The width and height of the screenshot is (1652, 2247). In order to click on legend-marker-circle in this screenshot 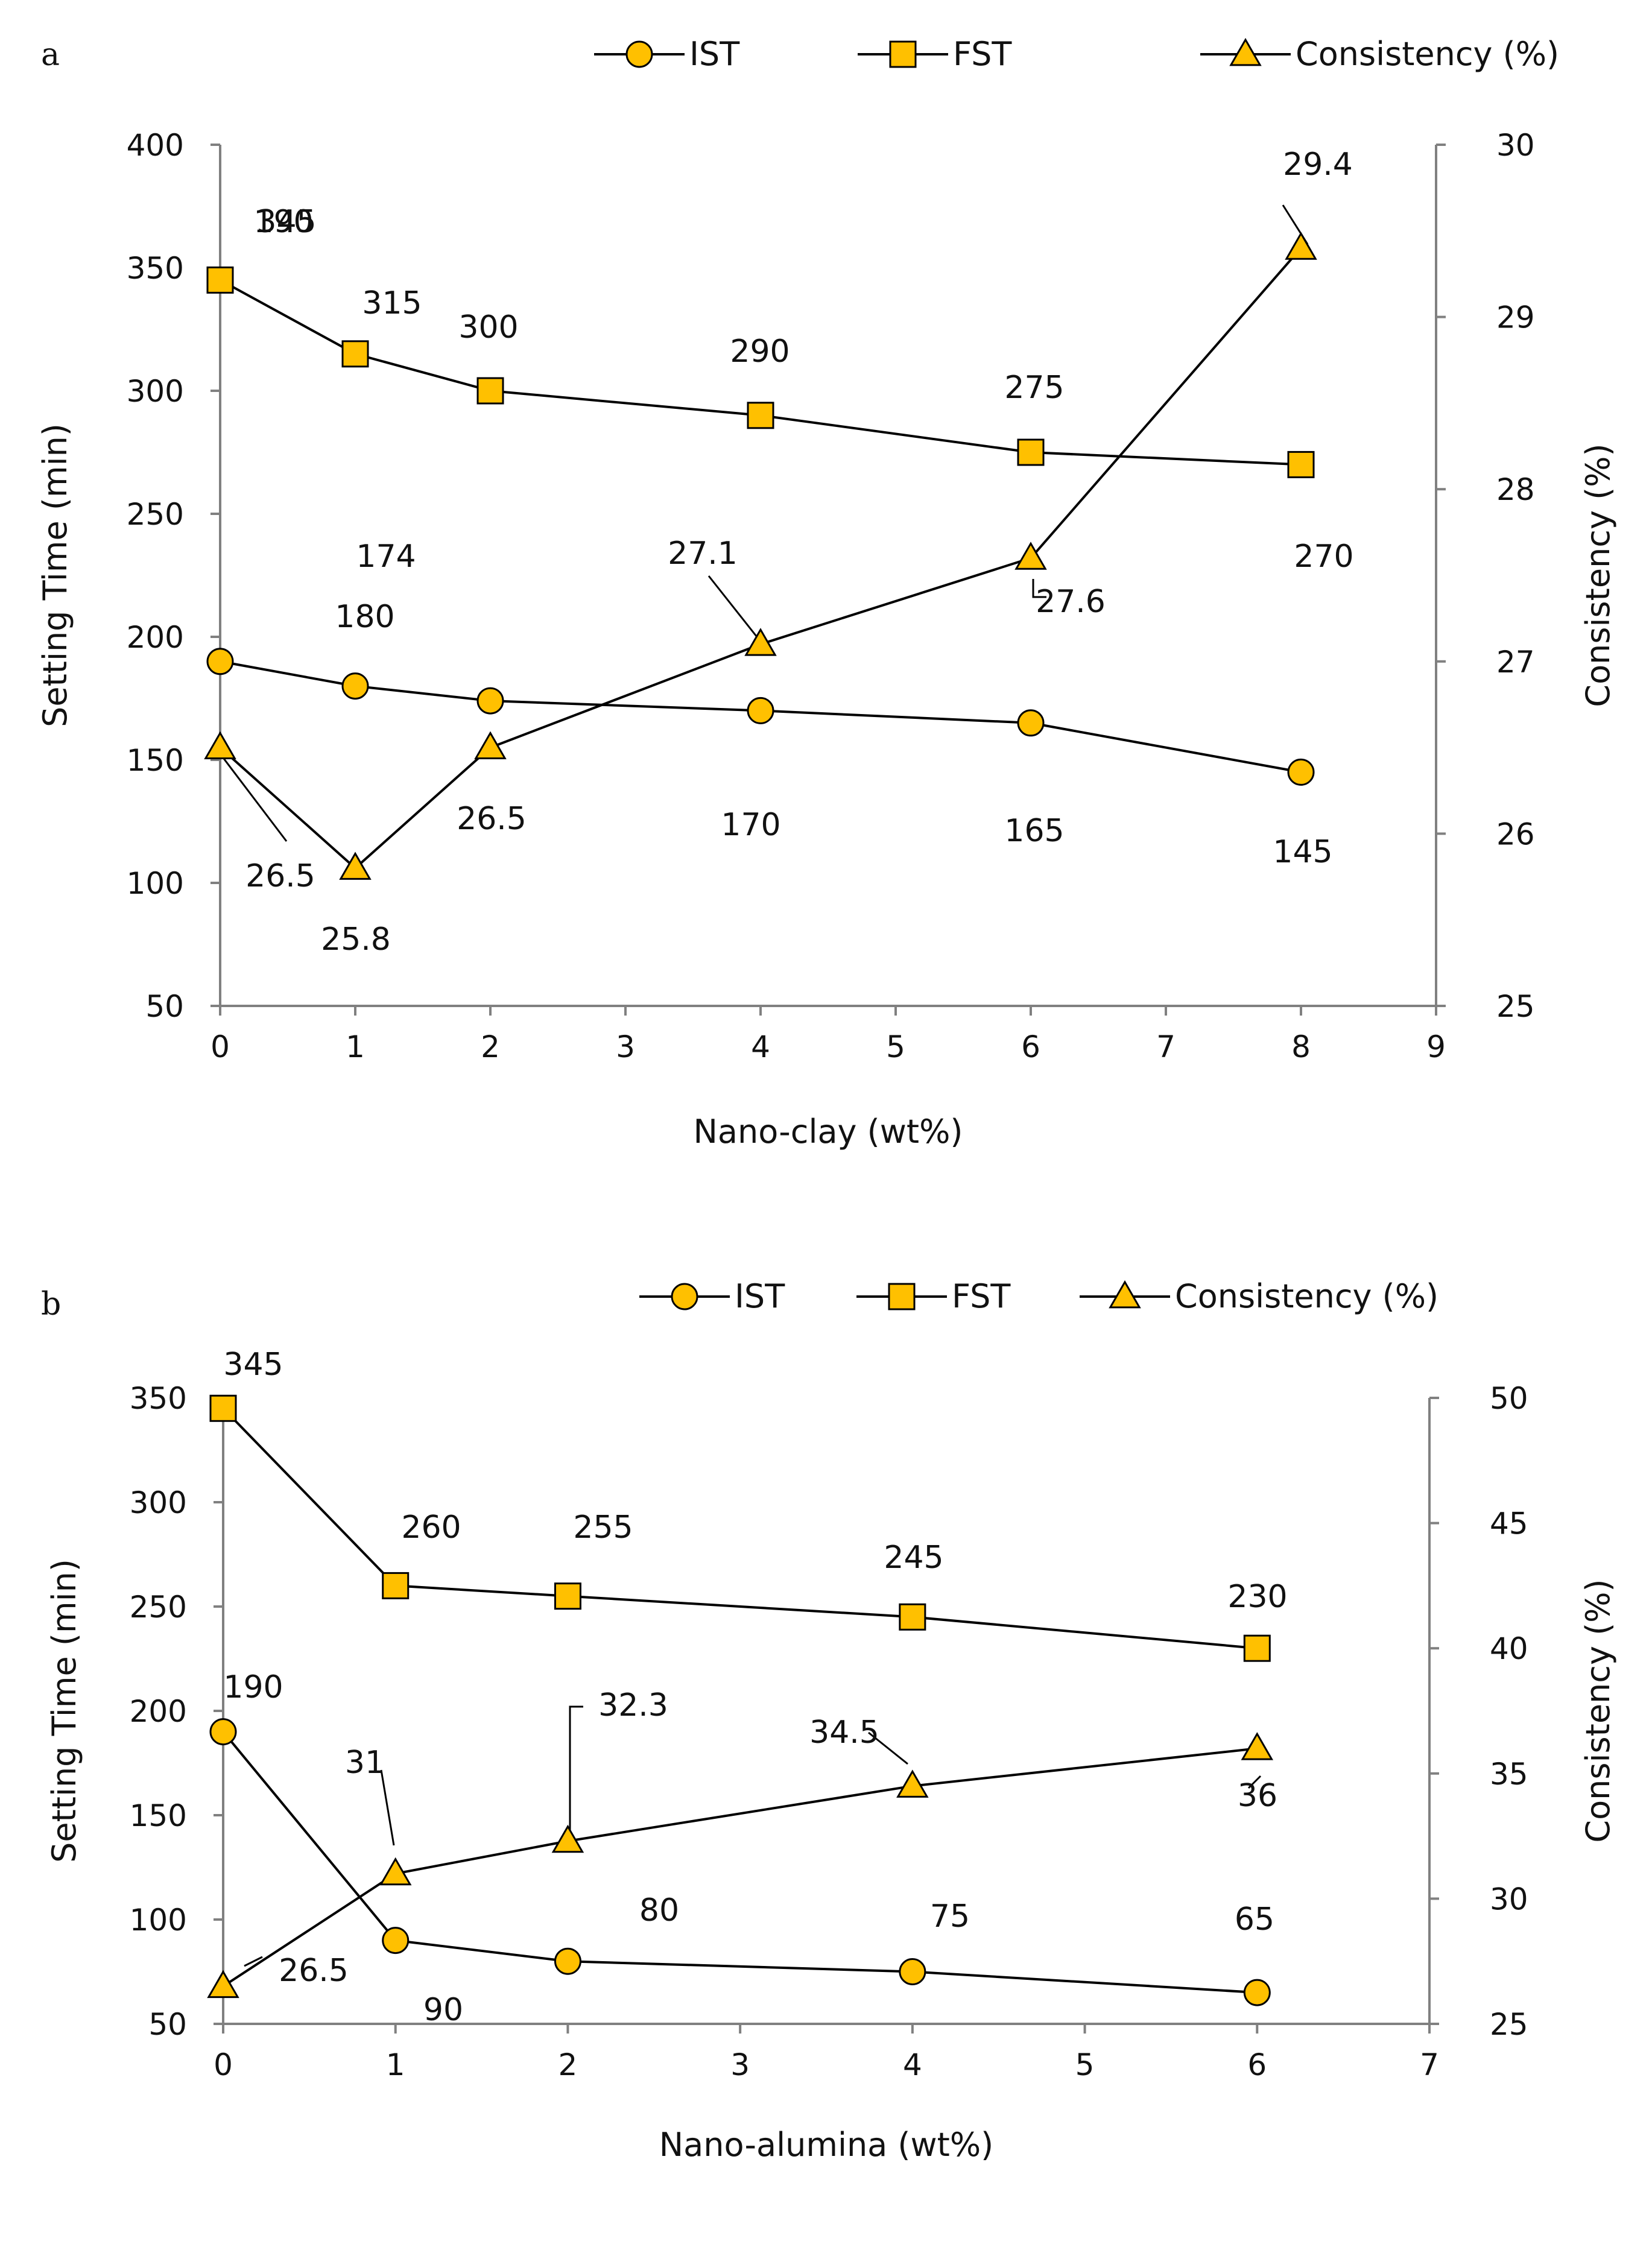, I will do `click(639, 54)`.